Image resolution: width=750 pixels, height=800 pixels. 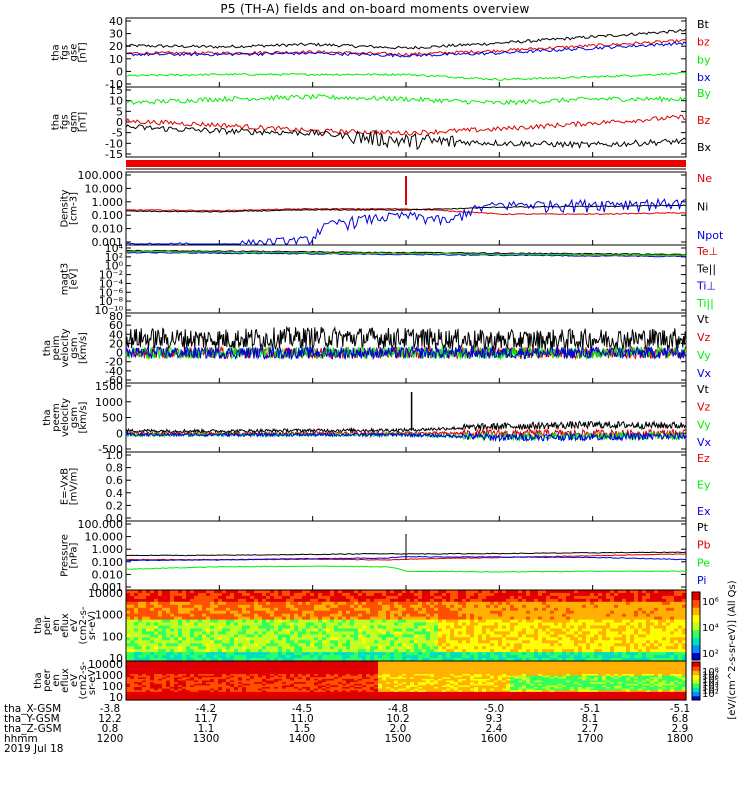 What do you see at coordinates (406, 39) in the screenshot?
I see `series-line-bt` at bounding box center [406, 39].